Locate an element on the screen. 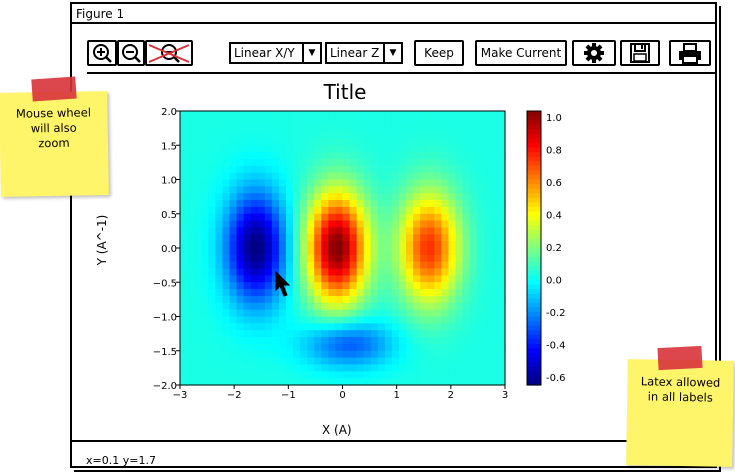 The image size is (735, 475). print-button is located at coordinates (690, 53).